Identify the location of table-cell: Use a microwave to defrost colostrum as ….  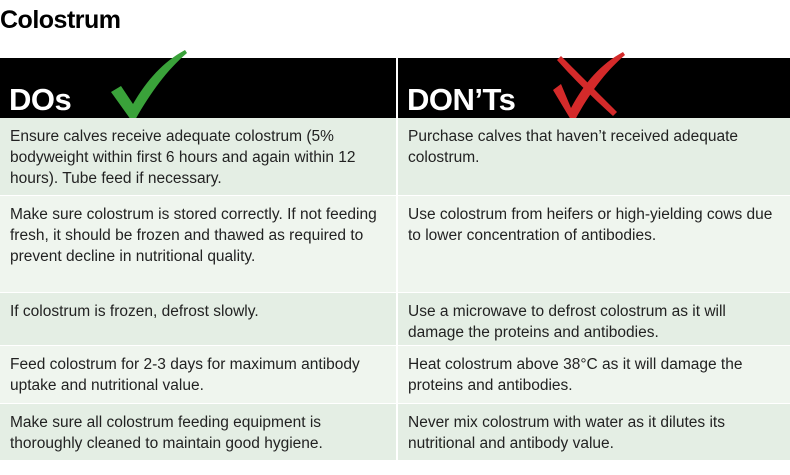
(594, 319).